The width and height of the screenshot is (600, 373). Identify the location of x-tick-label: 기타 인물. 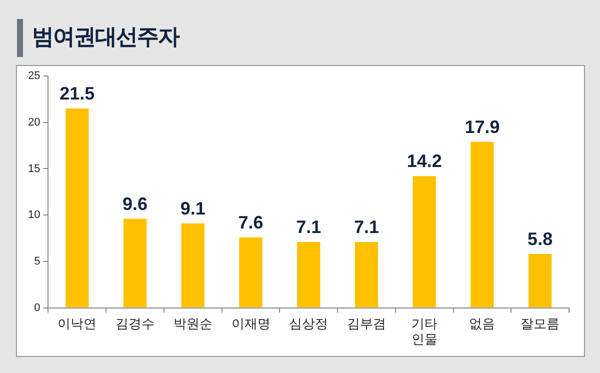
(424, 332).